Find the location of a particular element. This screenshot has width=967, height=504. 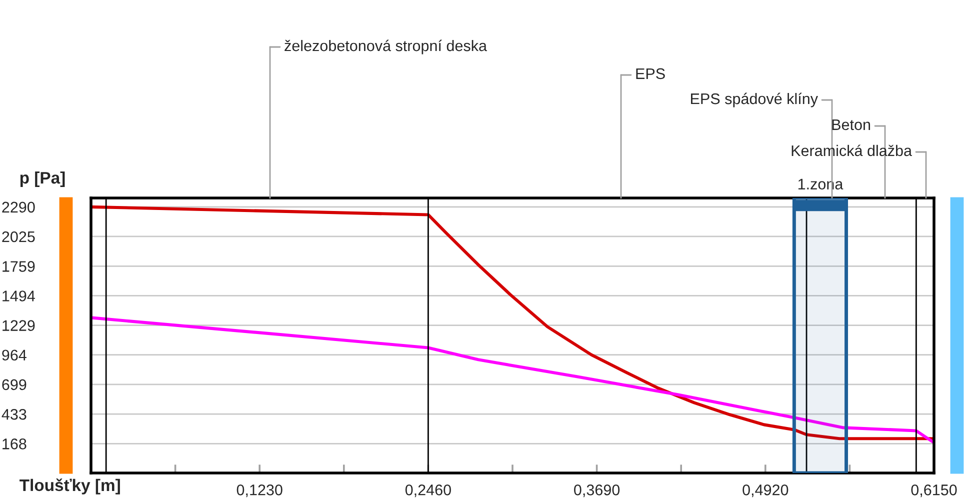

x-tick-label: 0,6150 is located at coordinates (934, 491).